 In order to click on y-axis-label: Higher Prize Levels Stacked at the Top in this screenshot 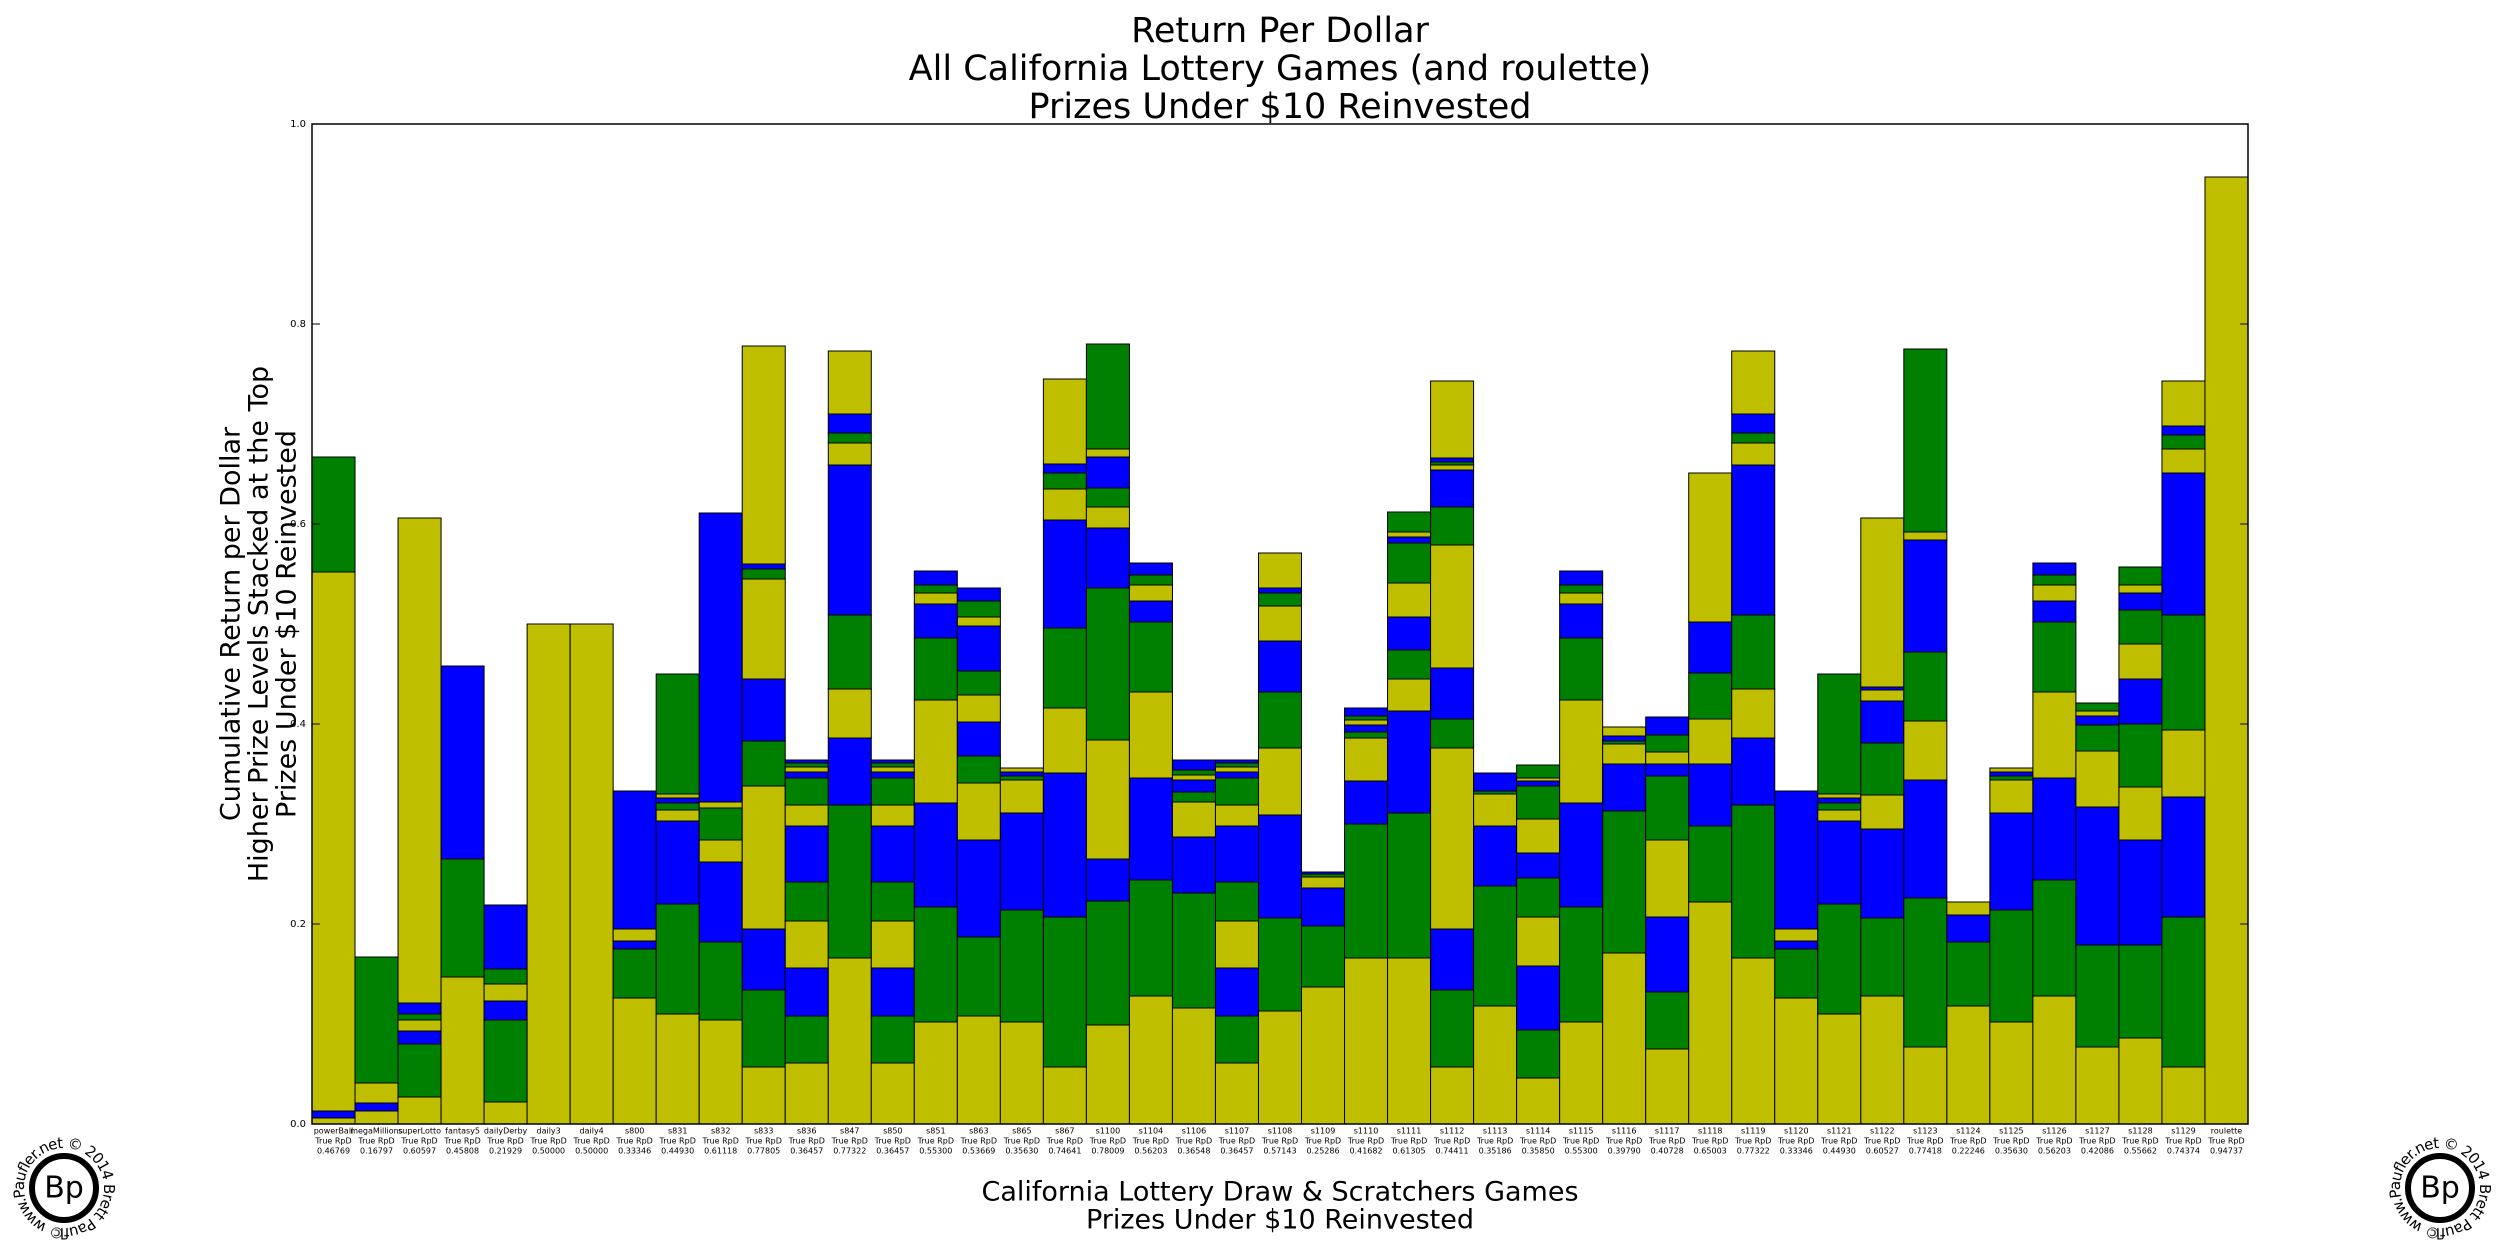, I will do `click(259, 624)`.